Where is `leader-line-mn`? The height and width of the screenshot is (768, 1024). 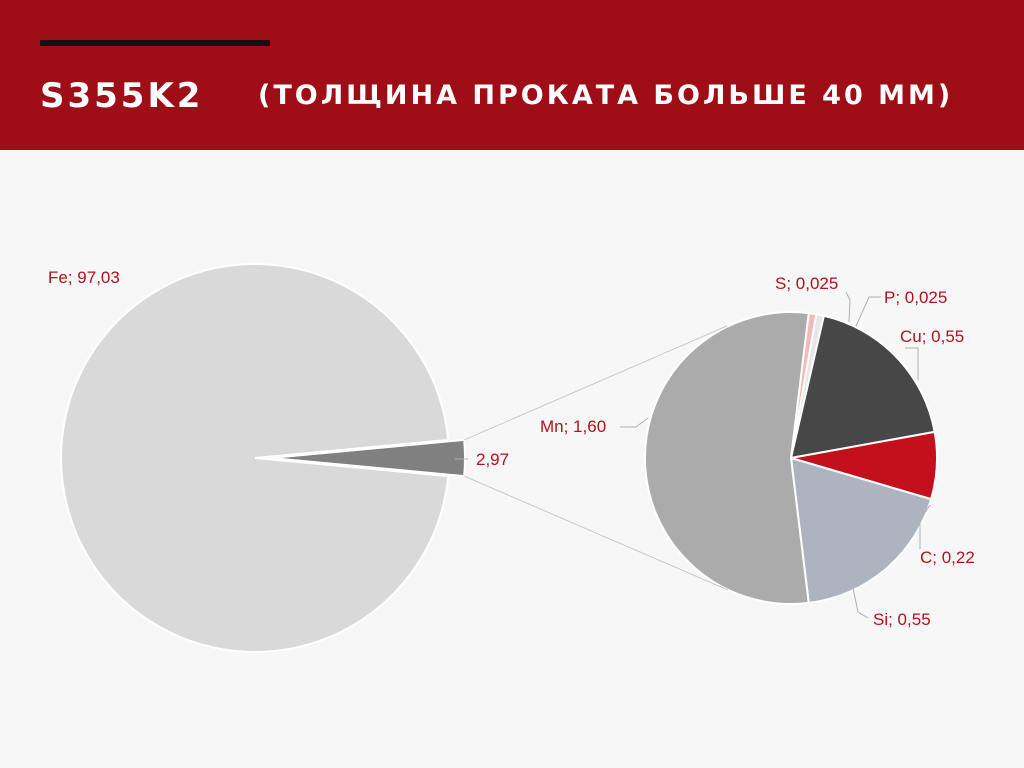
leader-line-mn is located at coordinates (634, 422).